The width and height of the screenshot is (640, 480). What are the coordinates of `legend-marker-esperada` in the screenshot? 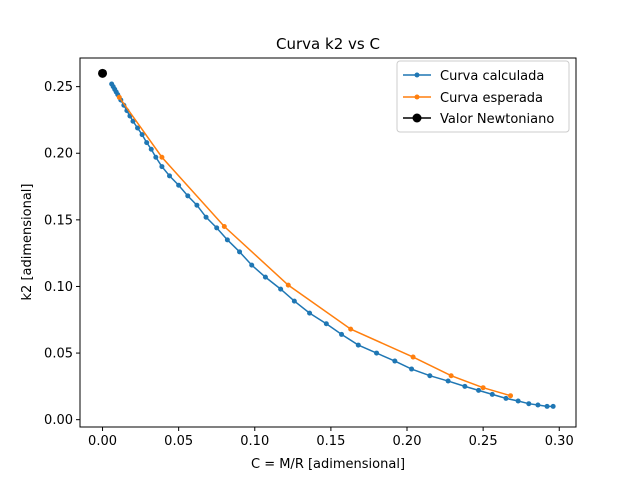 It's located at (417, 97).